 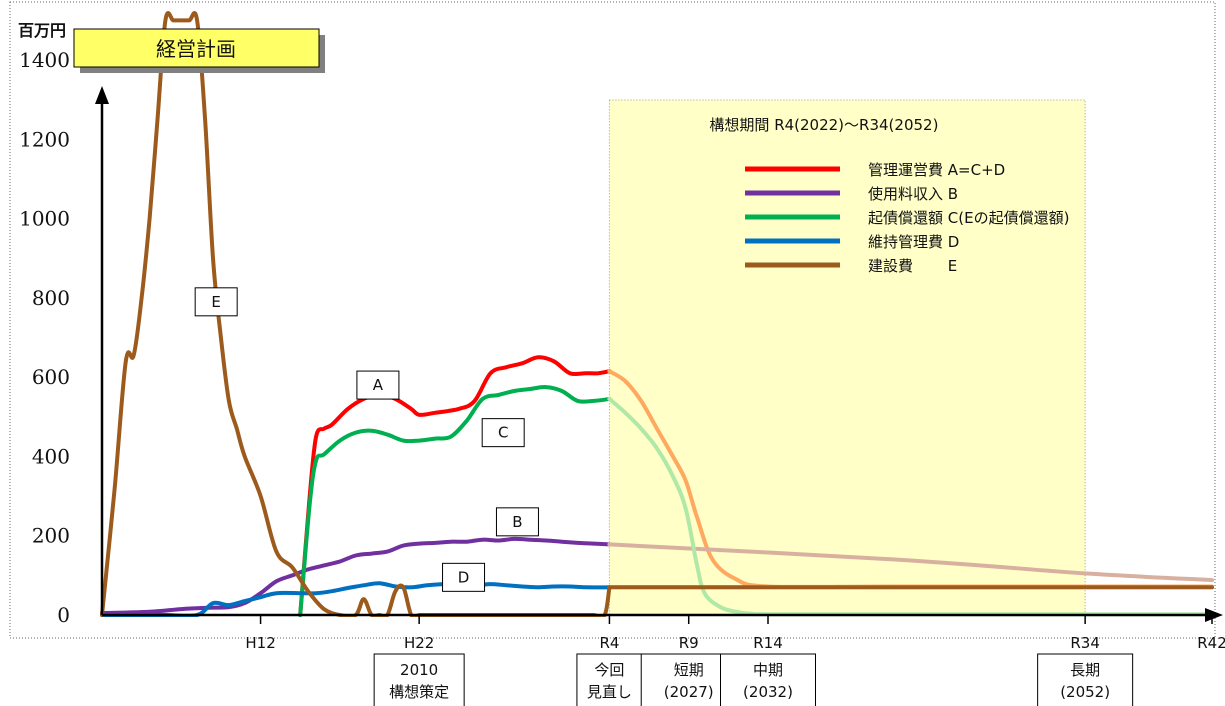 I want to click on phase-box-line2: (2052), so click(x=1085, y=692).